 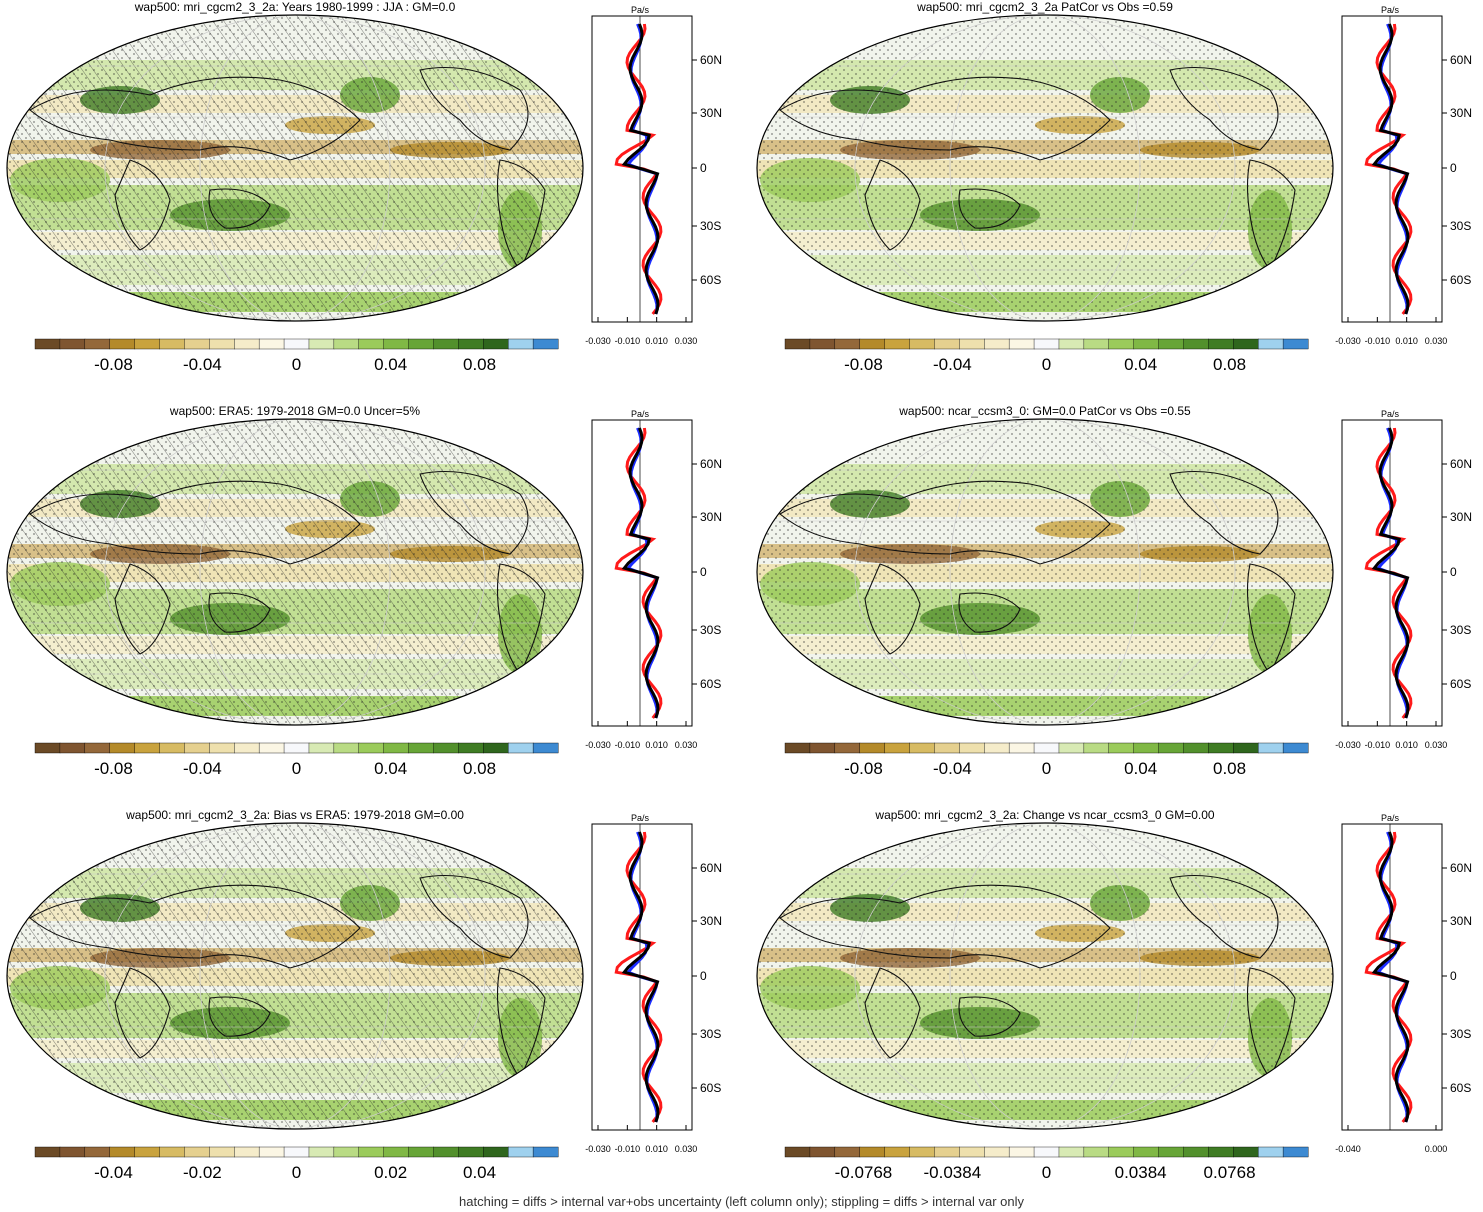 I want to click on colorbar-label: 0.0384, so click(x=1141, y=1172).